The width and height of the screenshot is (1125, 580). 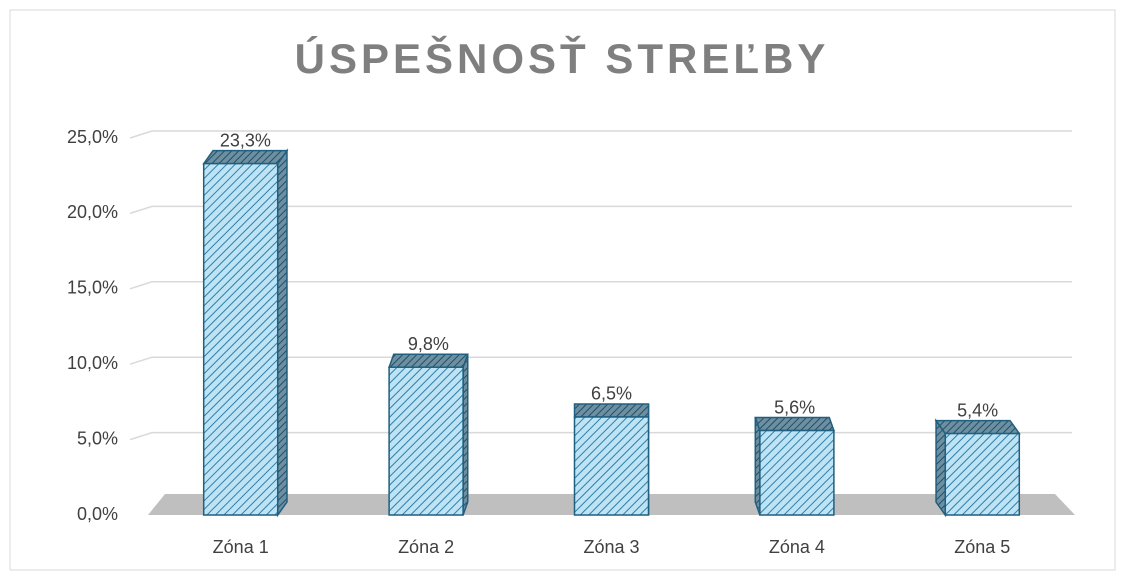 I want to click on y-tick-label: 20,0%, so click(x=92, y=212).